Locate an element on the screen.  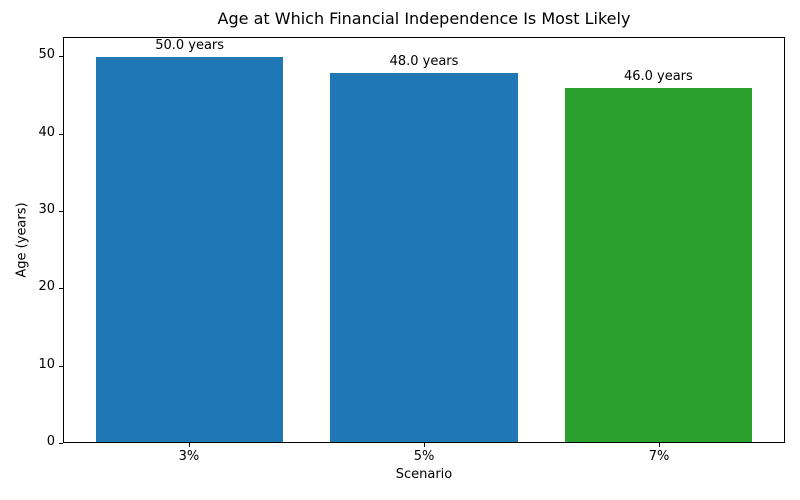
y-tick-label: 20 is located at coordinates (46, 287).